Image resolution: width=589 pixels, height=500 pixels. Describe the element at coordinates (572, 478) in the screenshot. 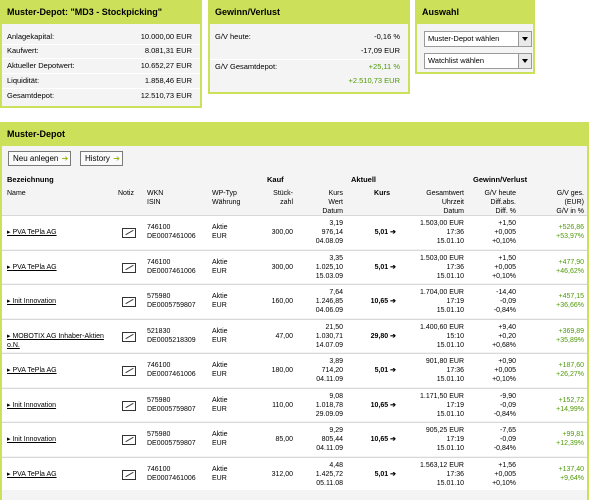

I see `gv-total-pct: +9,64%` at that location.